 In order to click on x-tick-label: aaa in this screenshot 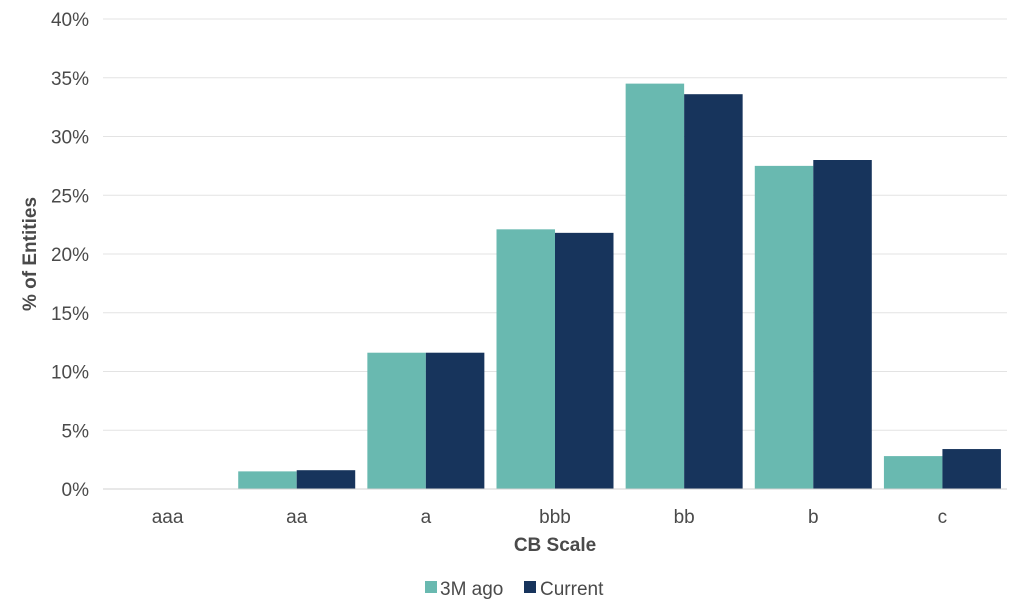, I will do `click(168, 517)`.